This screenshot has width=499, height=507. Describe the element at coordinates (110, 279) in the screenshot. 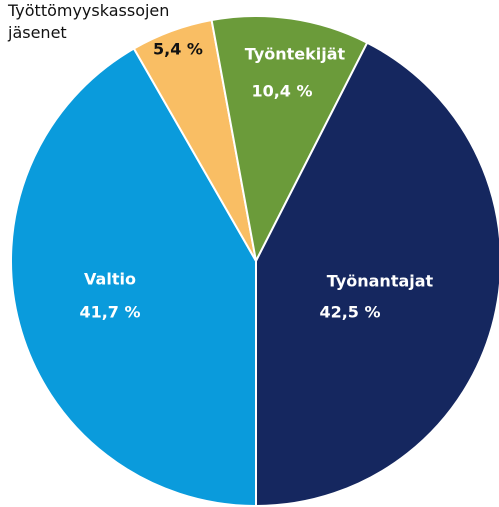

I see `slice-label: Valtio` at that location.